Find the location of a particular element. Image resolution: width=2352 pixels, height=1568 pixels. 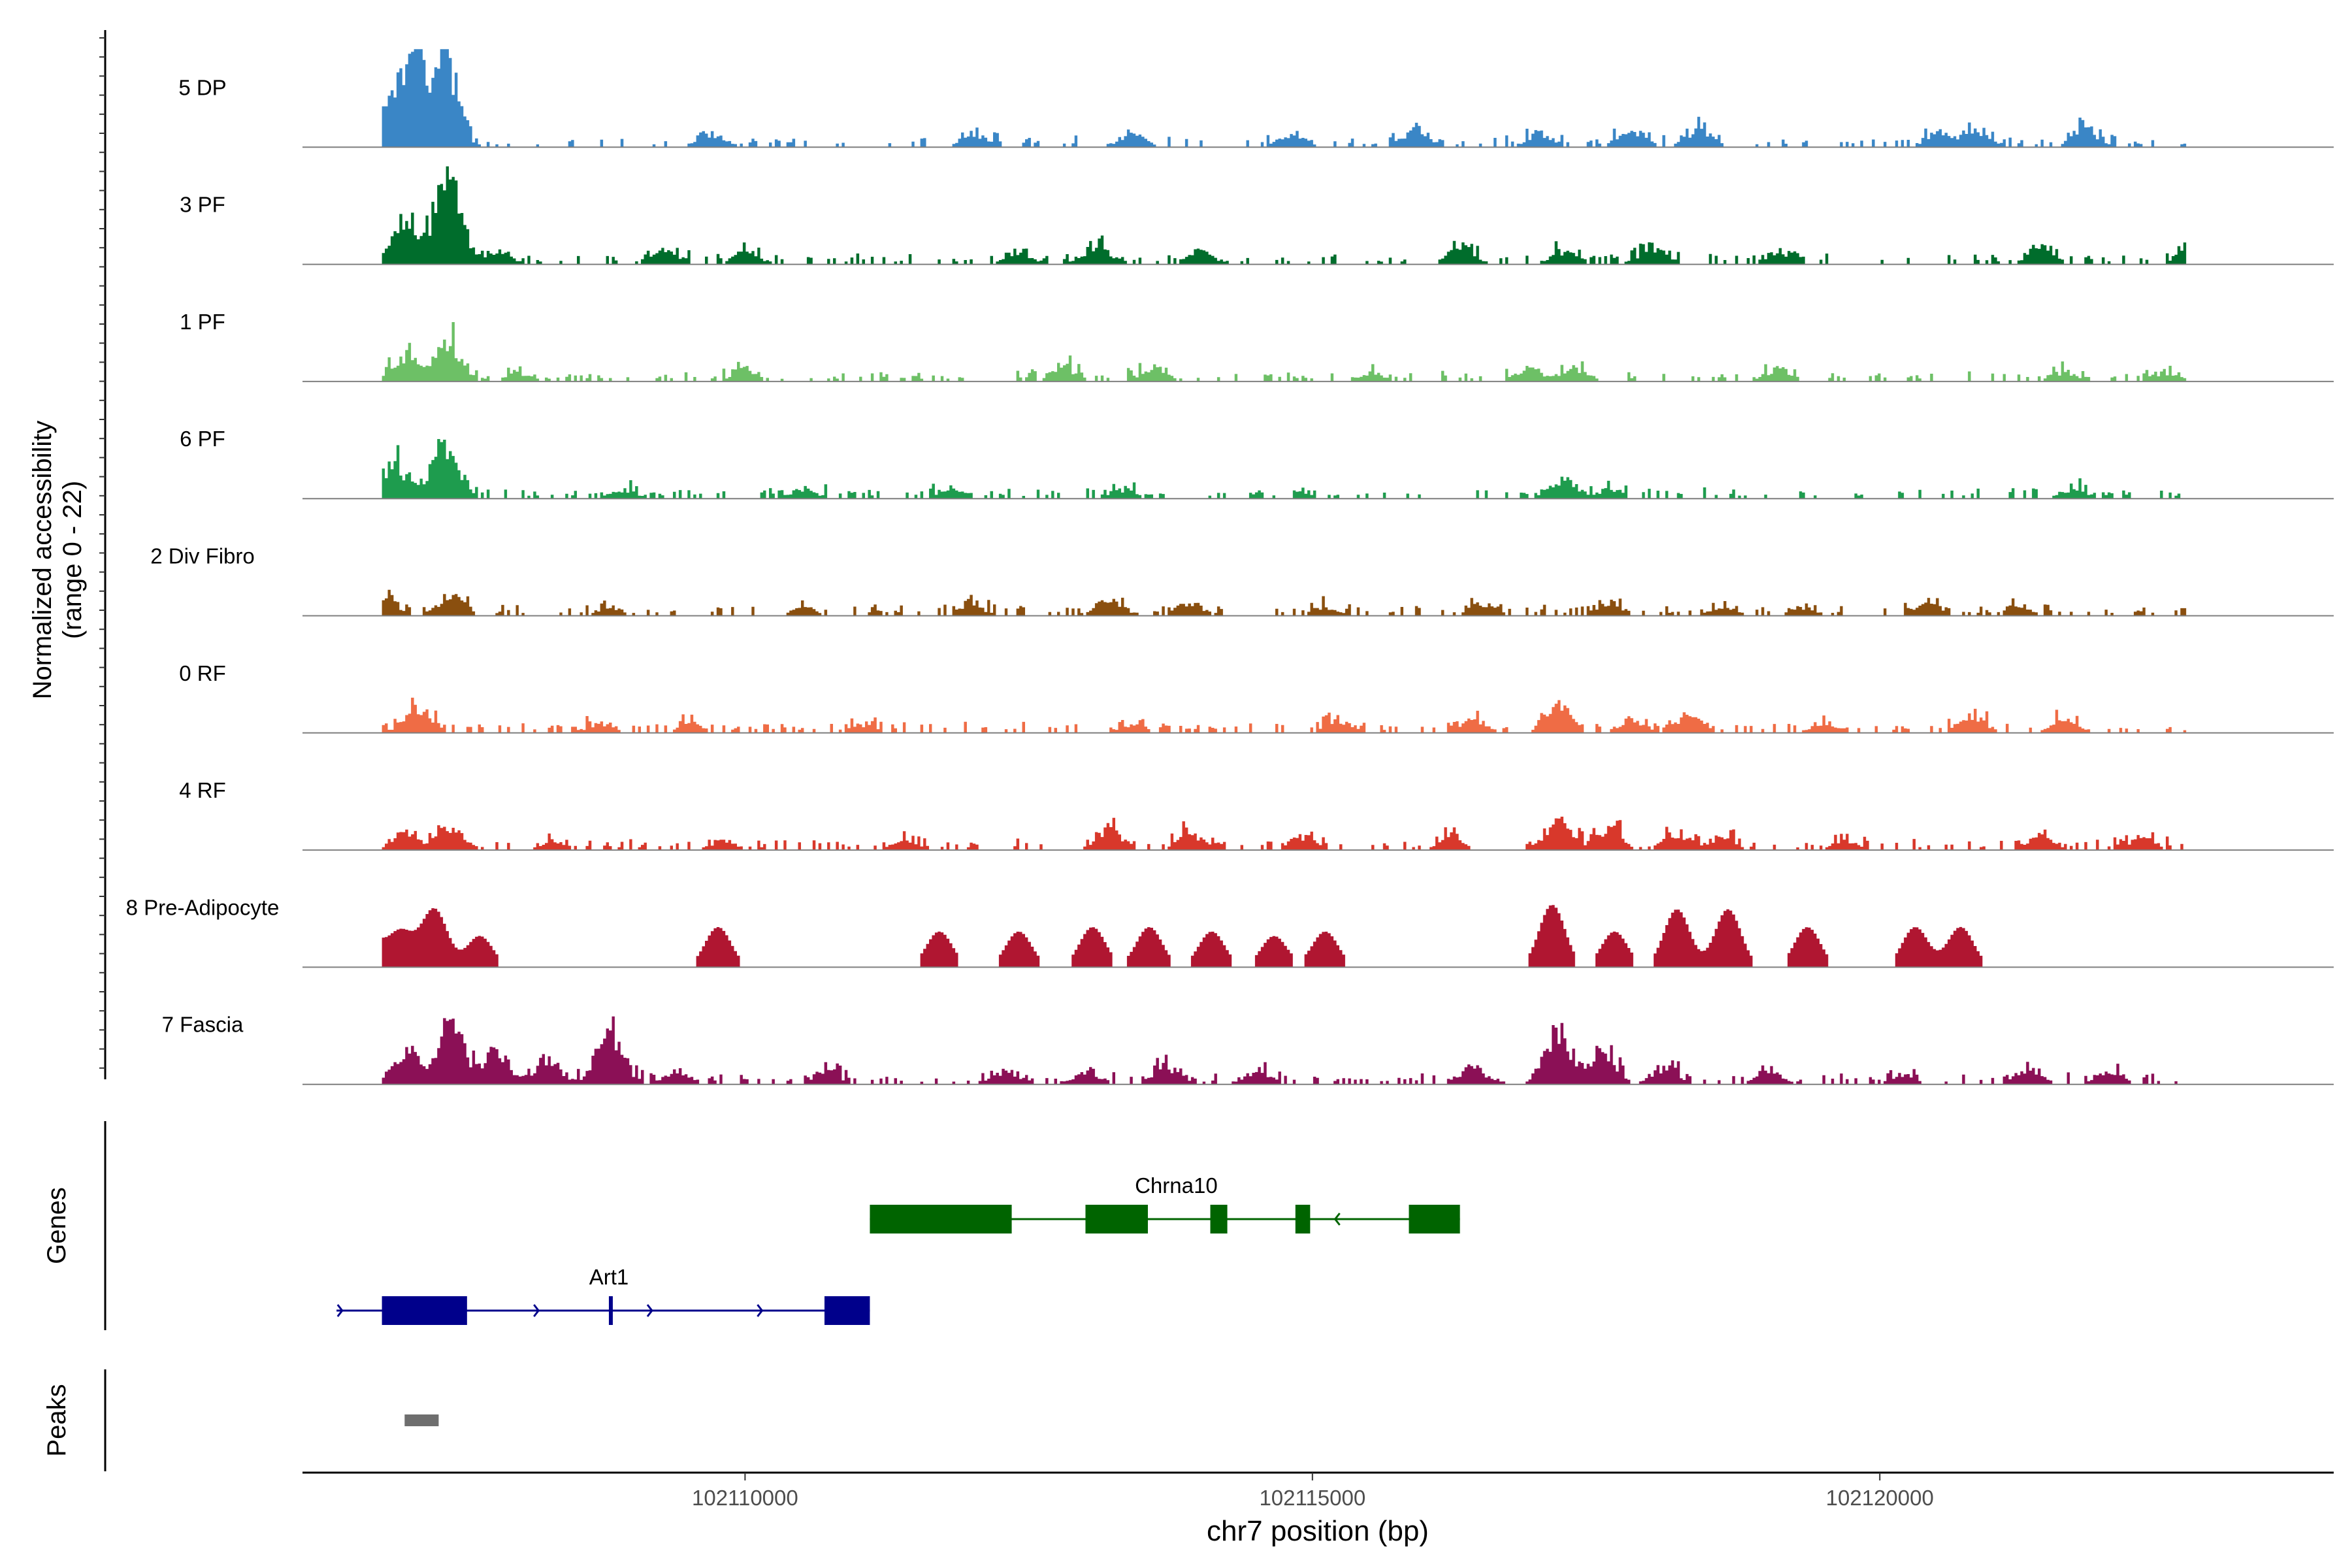

track-label: 5 DP is located at coordinates (202, 87).